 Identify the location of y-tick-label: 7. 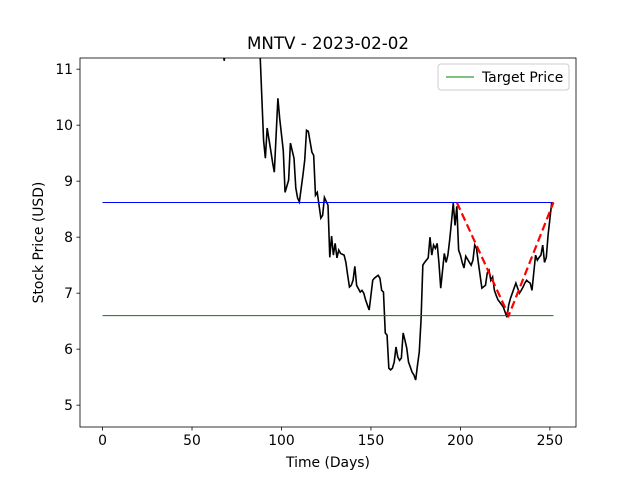
(68, 294).